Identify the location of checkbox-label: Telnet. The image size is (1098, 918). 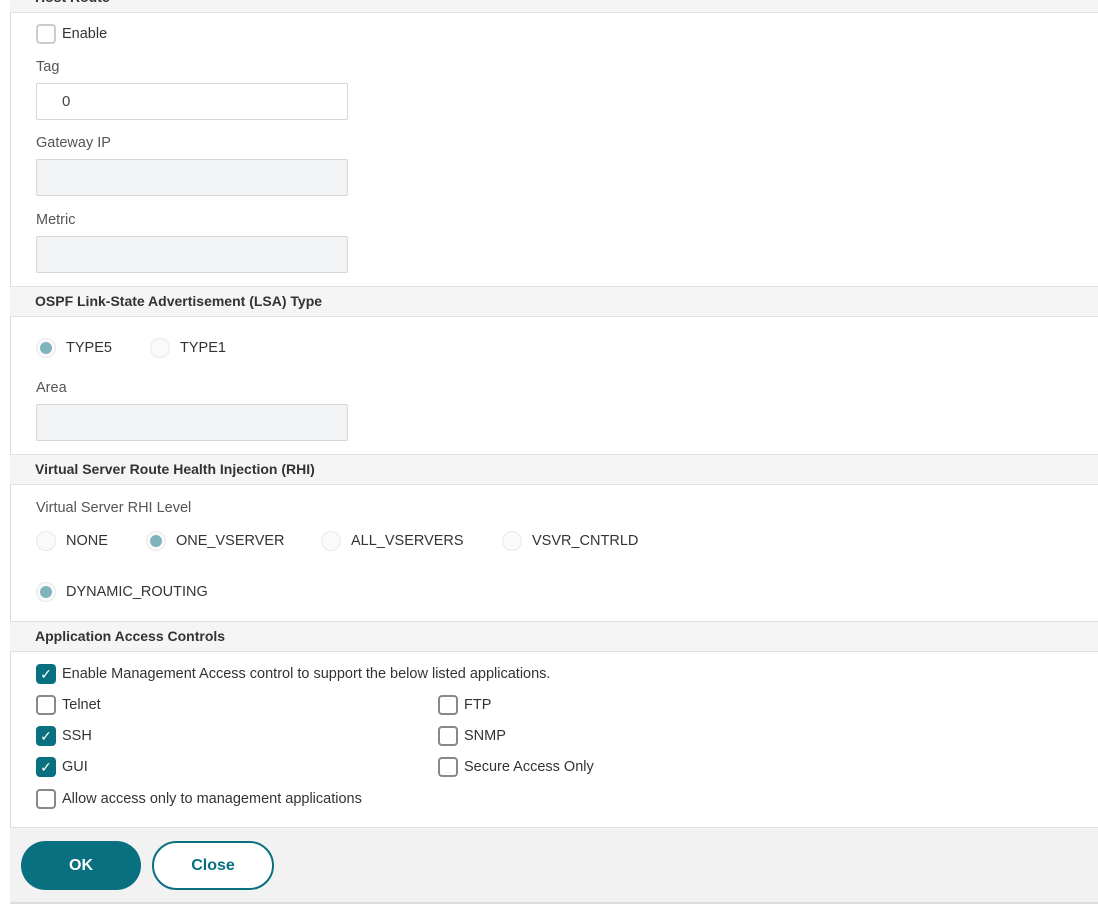
(81, 705).